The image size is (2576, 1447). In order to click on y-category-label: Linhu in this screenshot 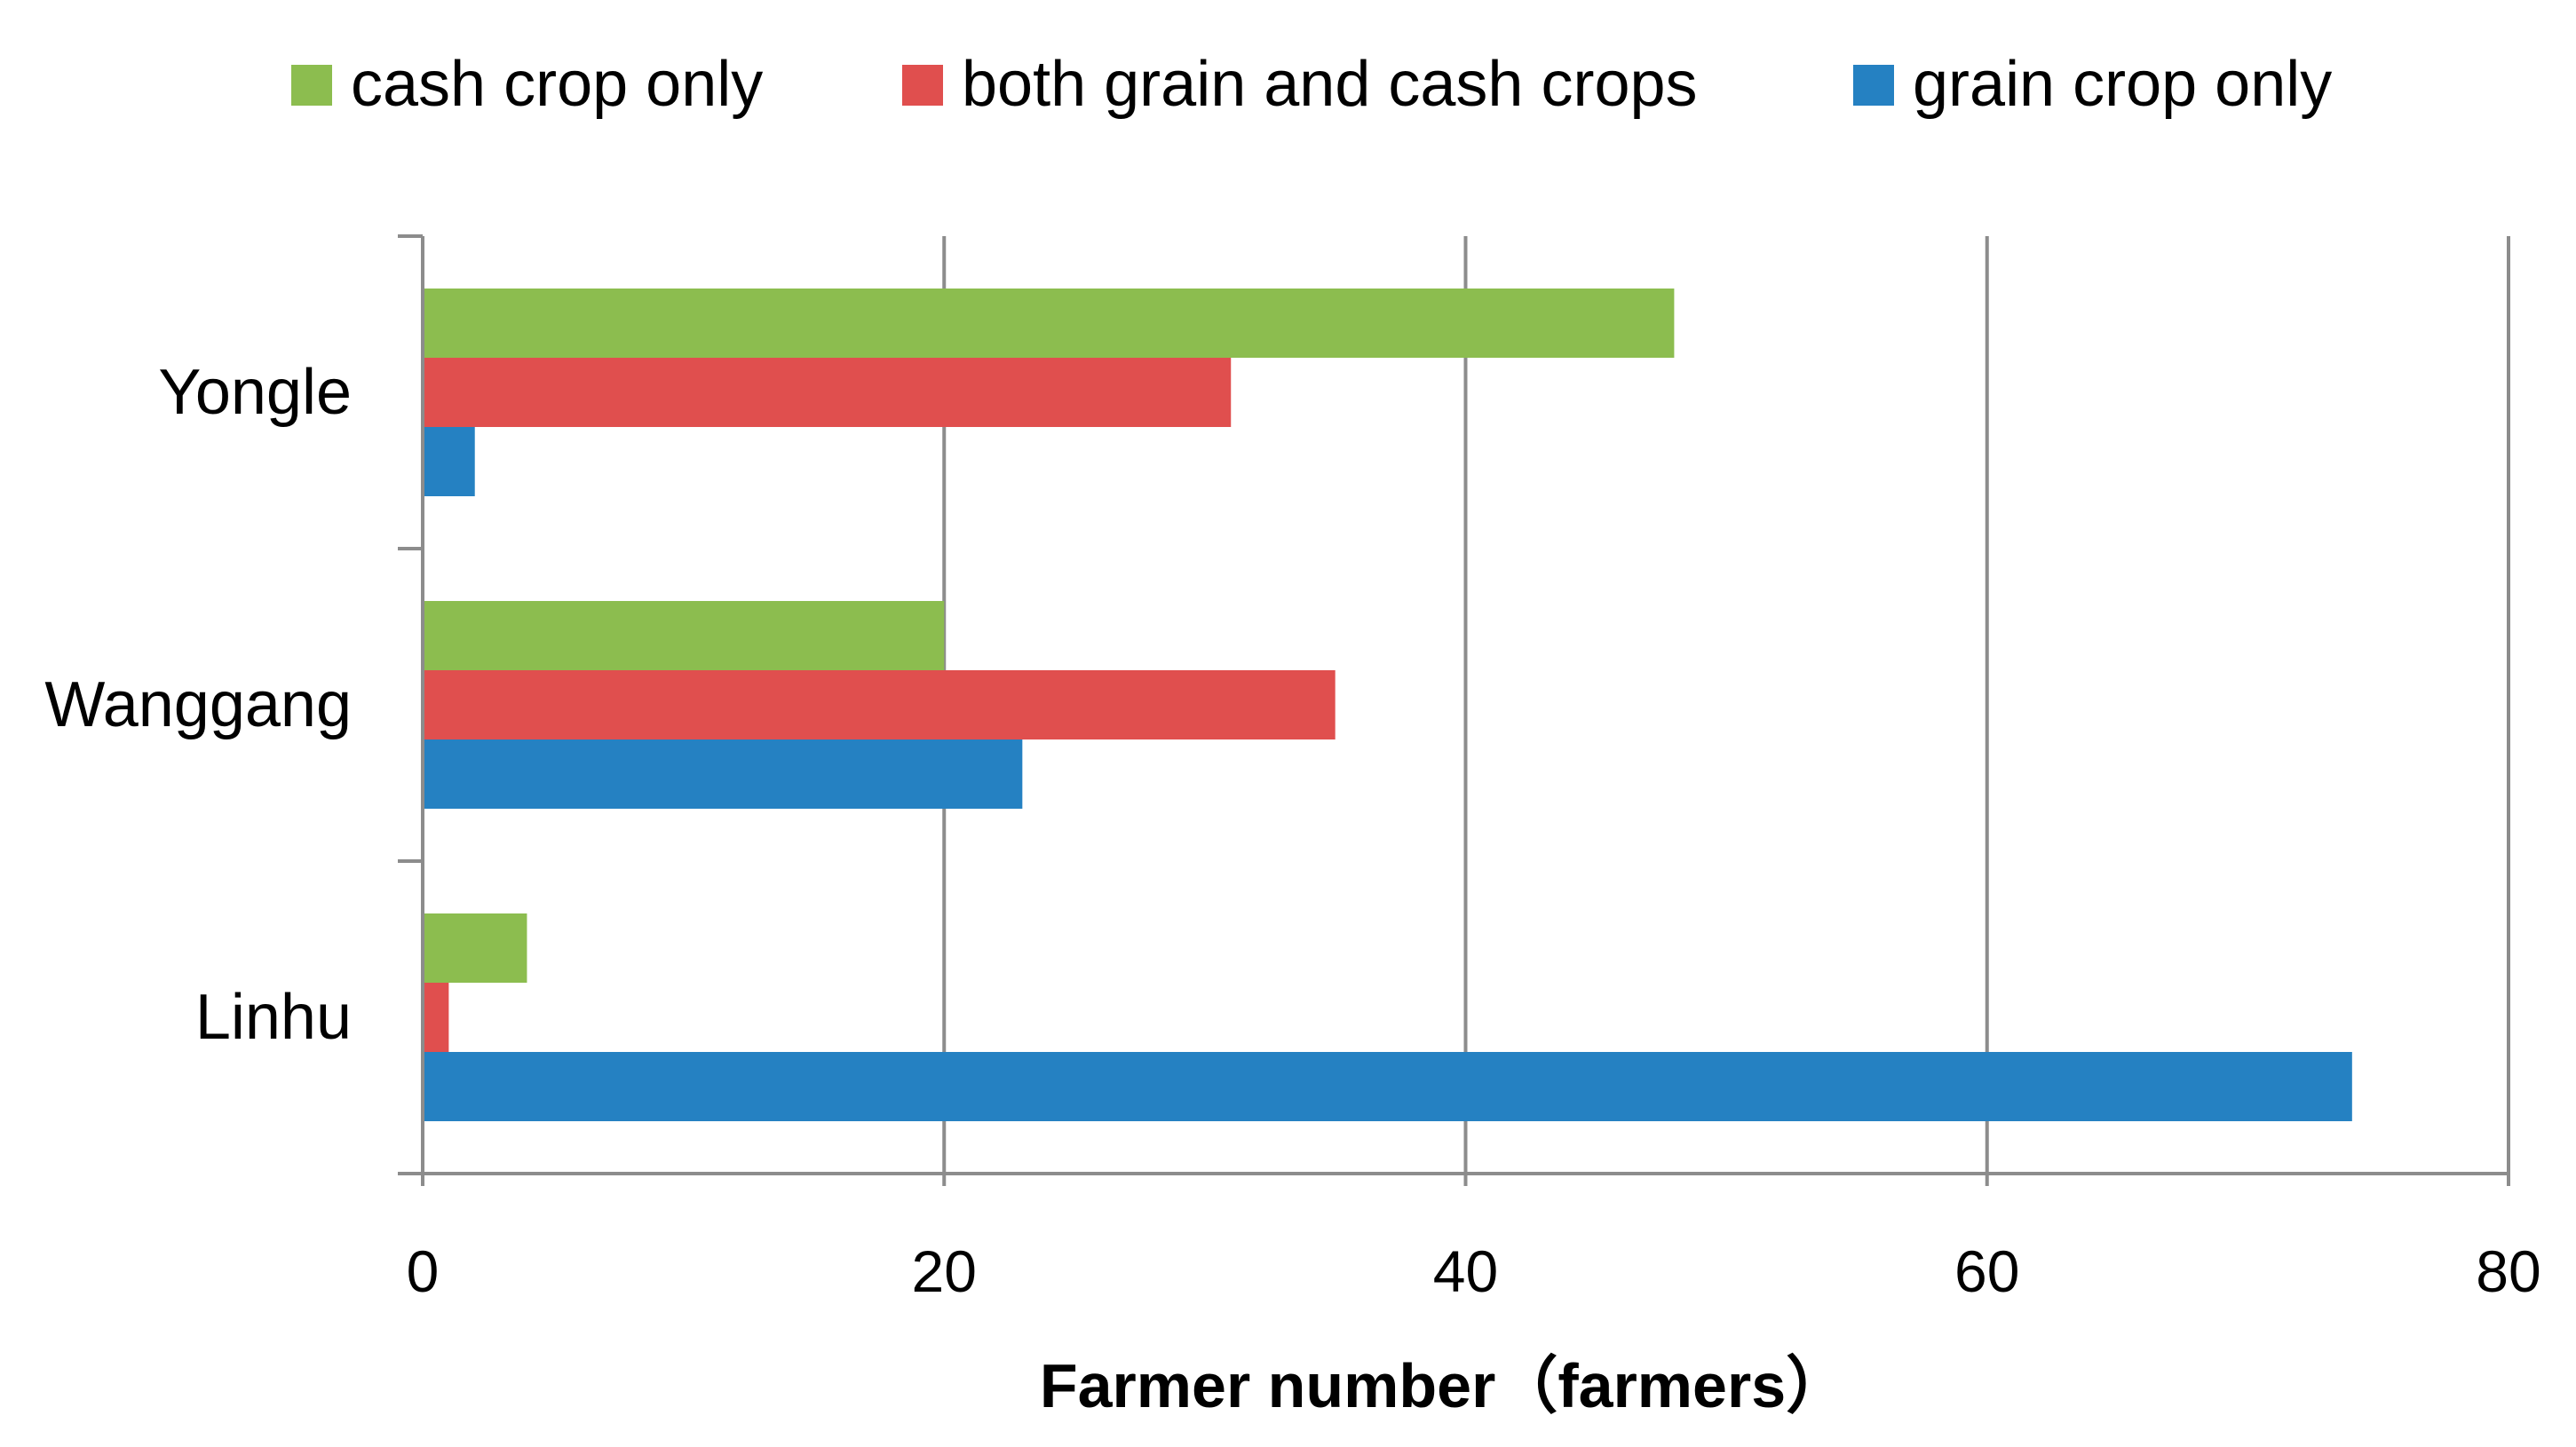, I will do `click(274, 1017)`.